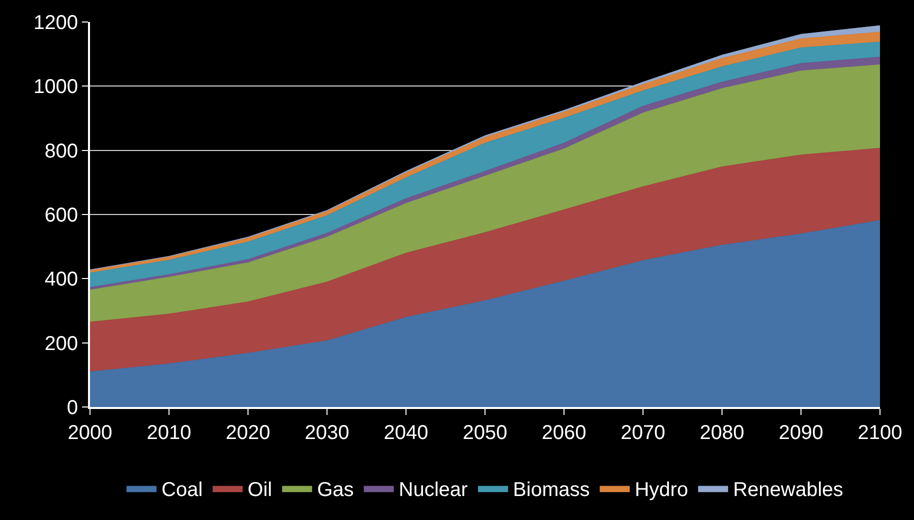 This screenshot has width=914, height=520. Describe the element at coordinates (551, 489) in the screenshot. I see `legend-label: Biomass` at that location.